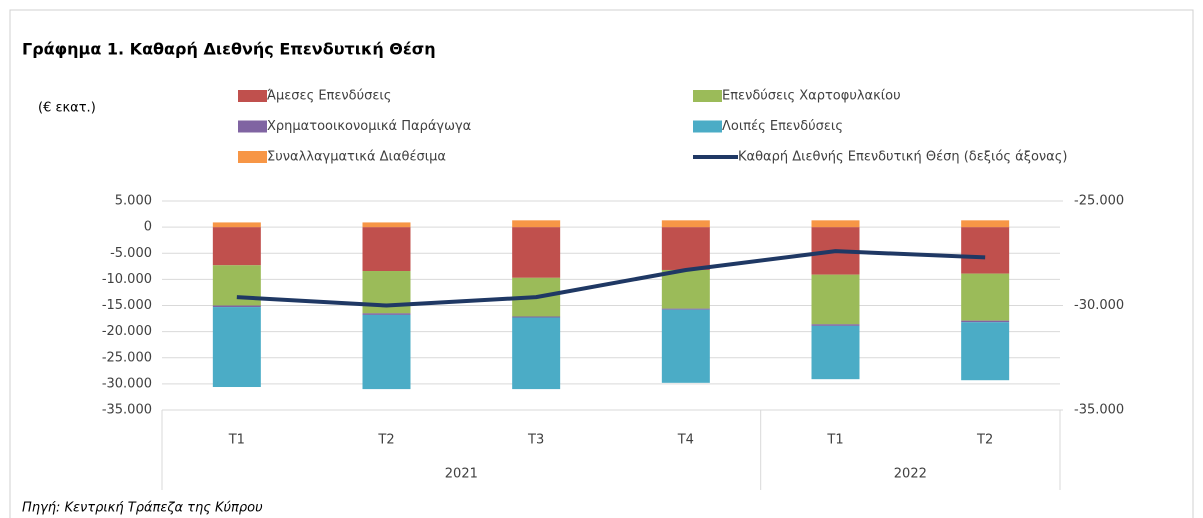  Describe the element at coordinates (685, 440) in the screenshot. I see `x-tick-label: T4` at that location.